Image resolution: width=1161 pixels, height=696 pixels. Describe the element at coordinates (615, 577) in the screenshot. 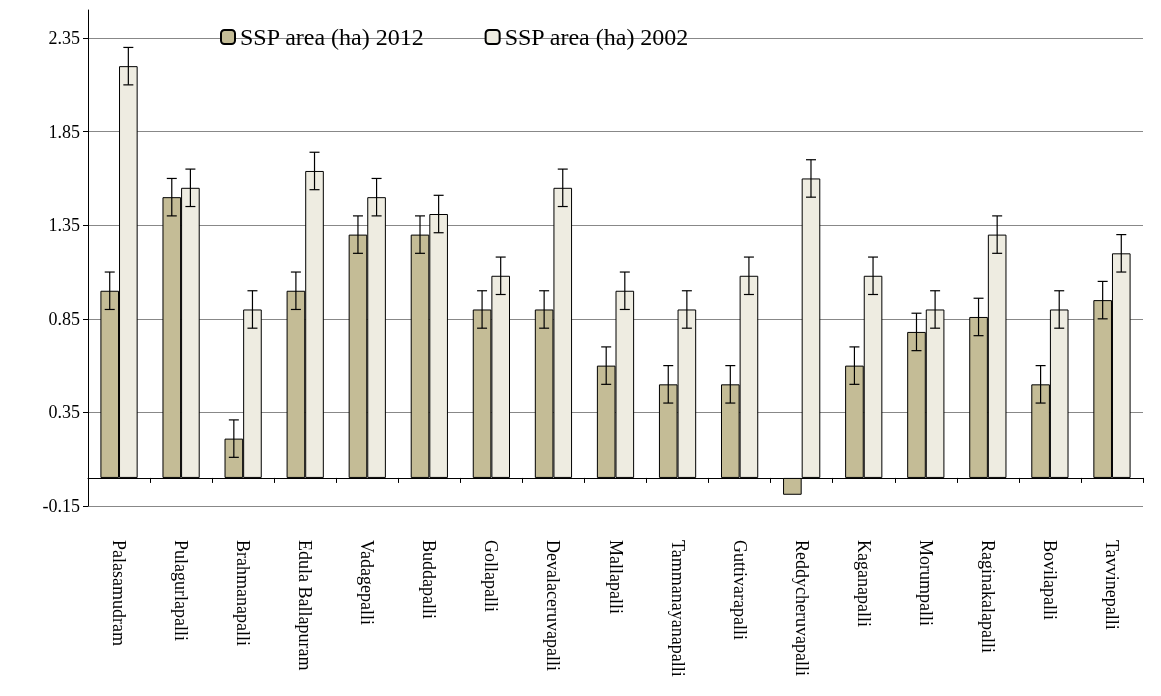

I see `x-tick-label: Mallapalli` at that location.